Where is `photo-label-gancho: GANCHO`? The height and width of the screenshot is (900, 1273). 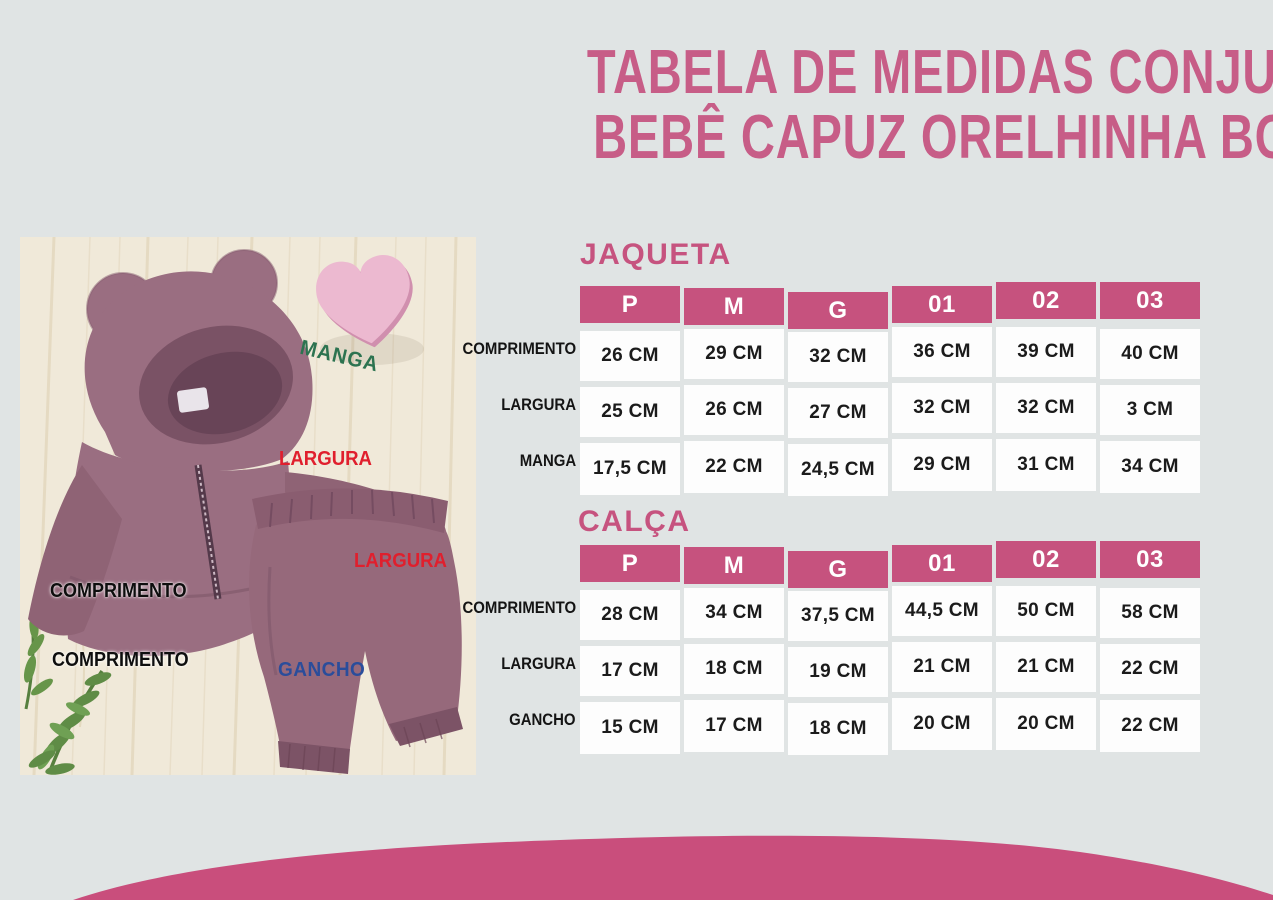
photo-label-gancho: GANCHO is located at coordinates (322, 670).